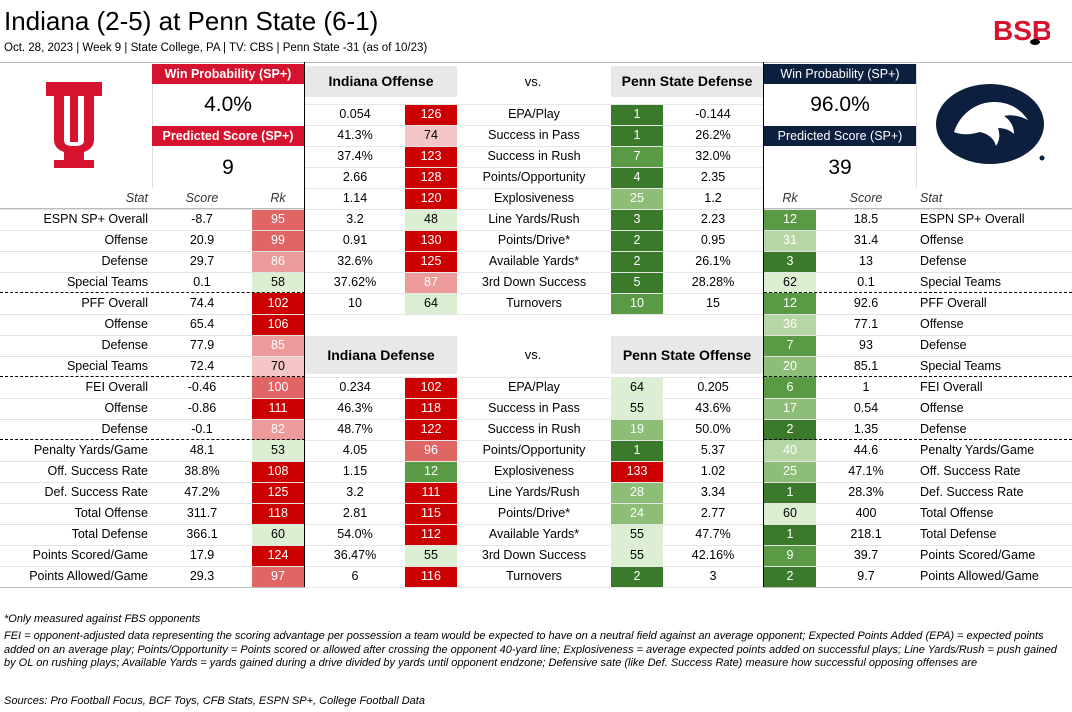 Image resolution: width=1072 pixels, height=712 pixels. Describe the element at coordinates (534, 303) in the screenshot. I see `matchup1-stat: Turnovers` at that location.